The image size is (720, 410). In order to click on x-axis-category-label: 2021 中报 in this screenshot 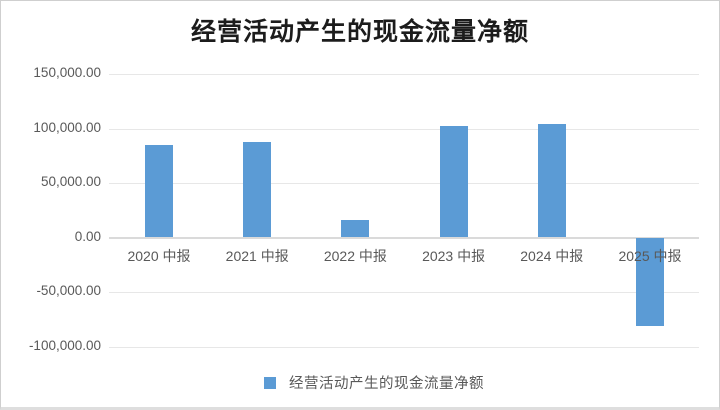, I will do `click(257, 255)`.